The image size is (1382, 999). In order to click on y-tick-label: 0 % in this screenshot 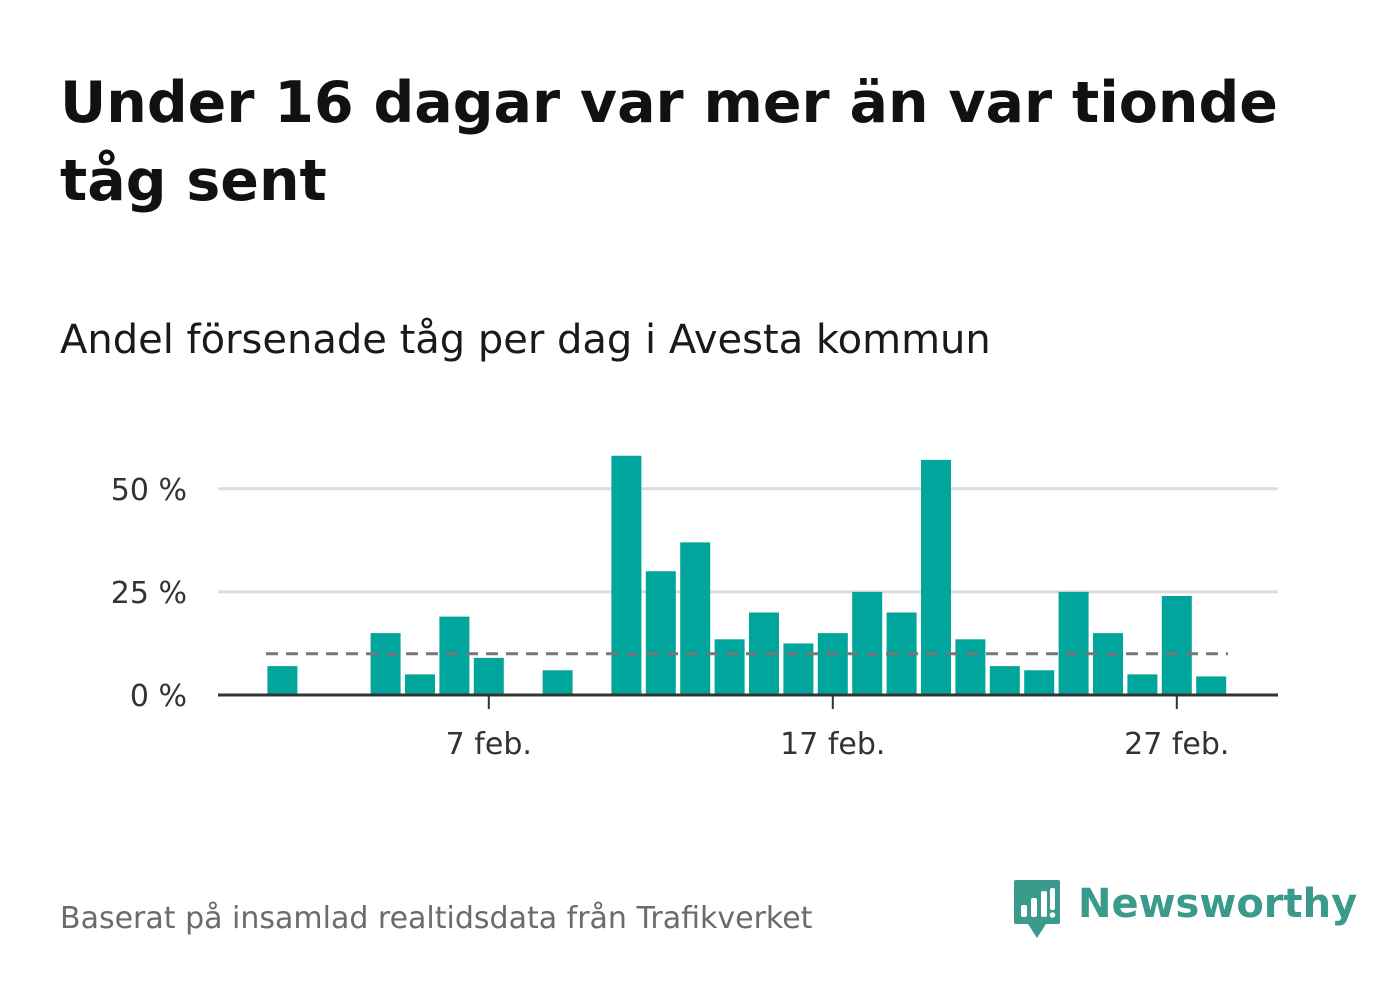, I will do `click(158, 696)`.